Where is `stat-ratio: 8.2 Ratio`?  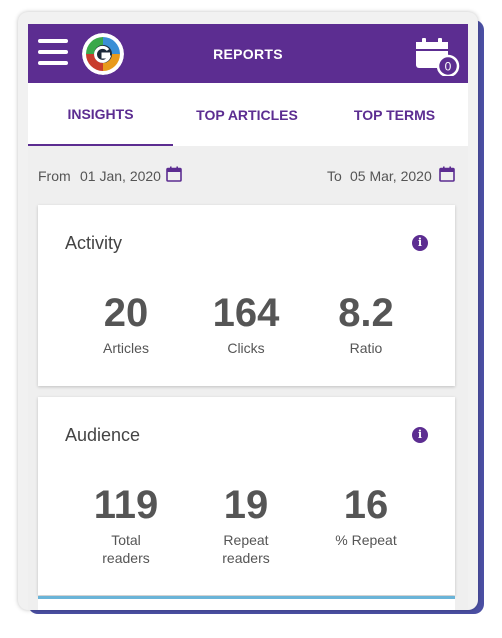
stat-ratio: 8.2 Ratio is located at coordinates (366, 324).